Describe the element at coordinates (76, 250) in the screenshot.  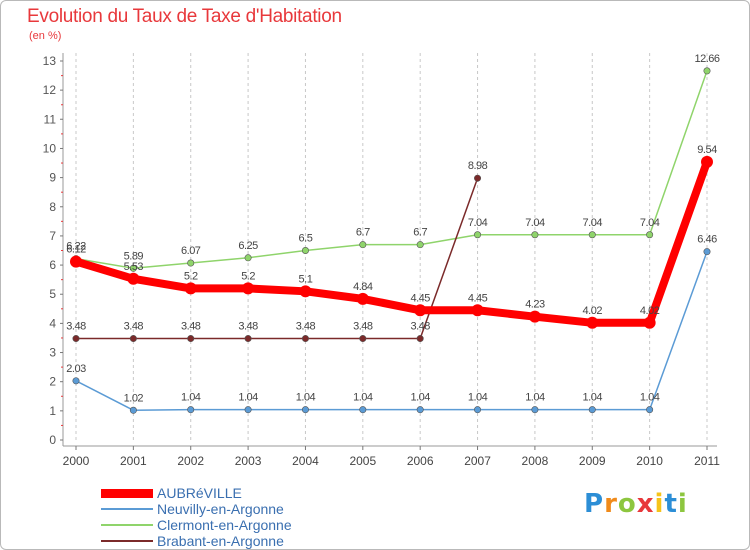
I see `data-label: 6.12` at that location.